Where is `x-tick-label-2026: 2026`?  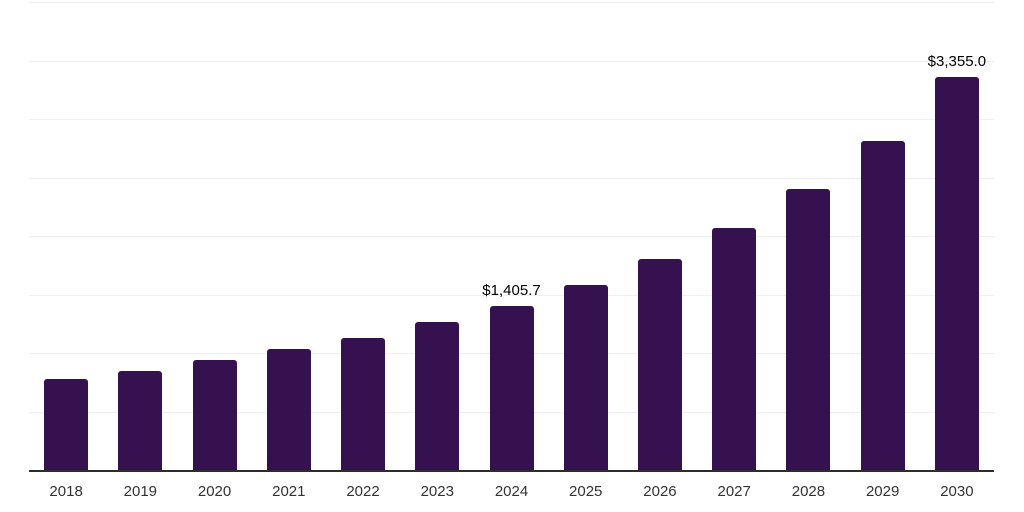
x-tick-label-2026: 2026 is located at coordinates (660, 491).